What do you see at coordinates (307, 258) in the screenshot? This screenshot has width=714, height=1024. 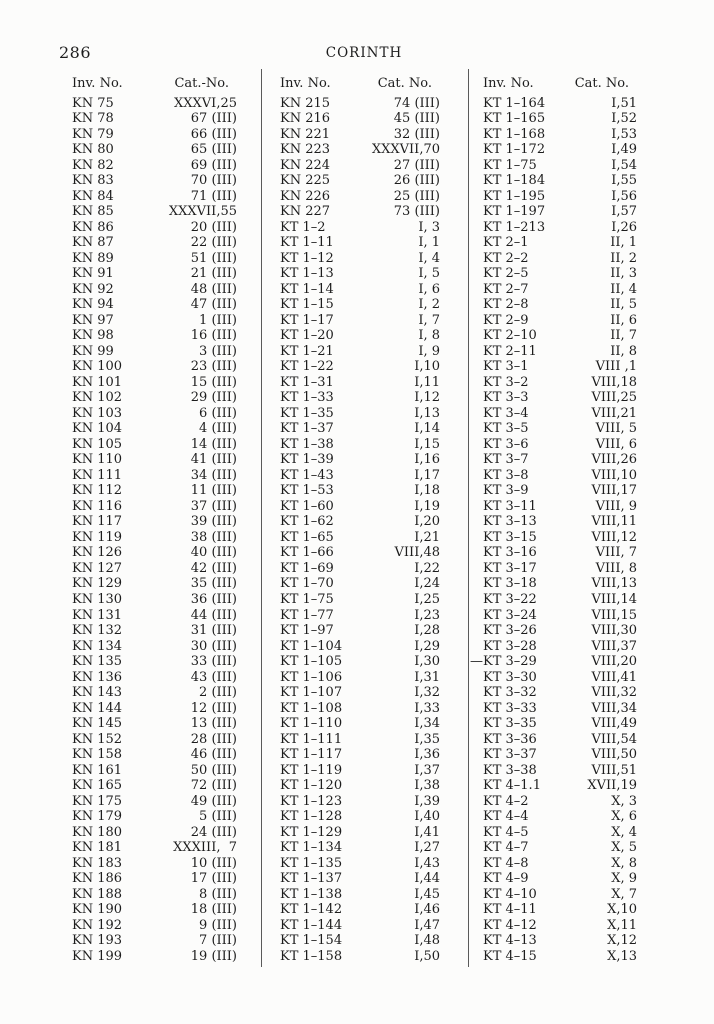 I see `inv-no-cell: KT 1–12` at bounding box center [307, 258].